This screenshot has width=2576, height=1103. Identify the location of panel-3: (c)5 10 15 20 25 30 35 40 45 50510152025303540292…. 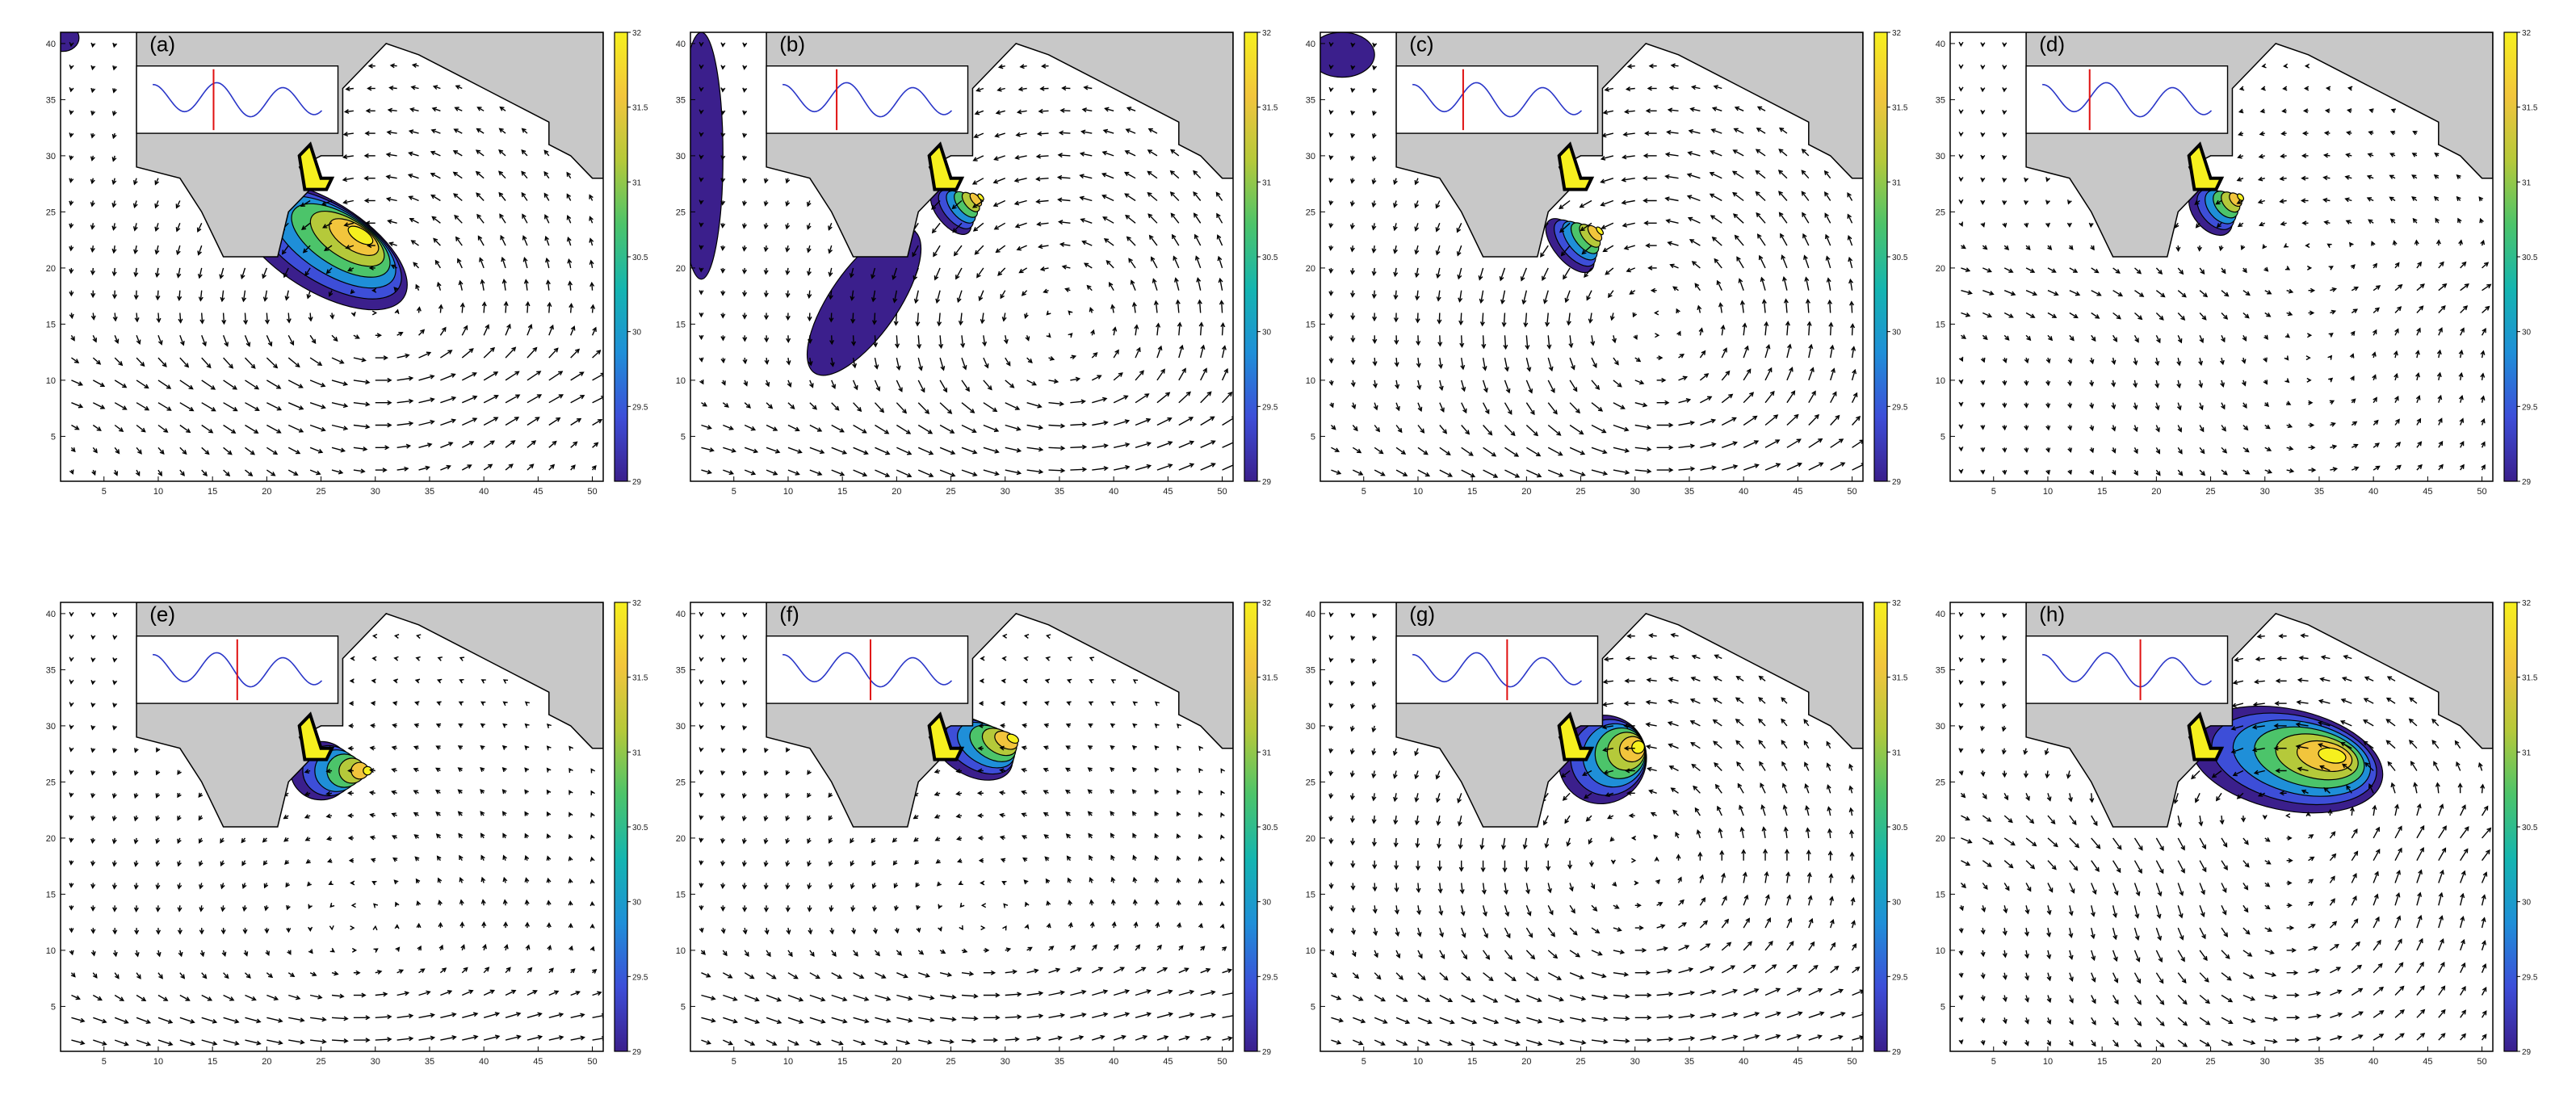
(1607, 263).